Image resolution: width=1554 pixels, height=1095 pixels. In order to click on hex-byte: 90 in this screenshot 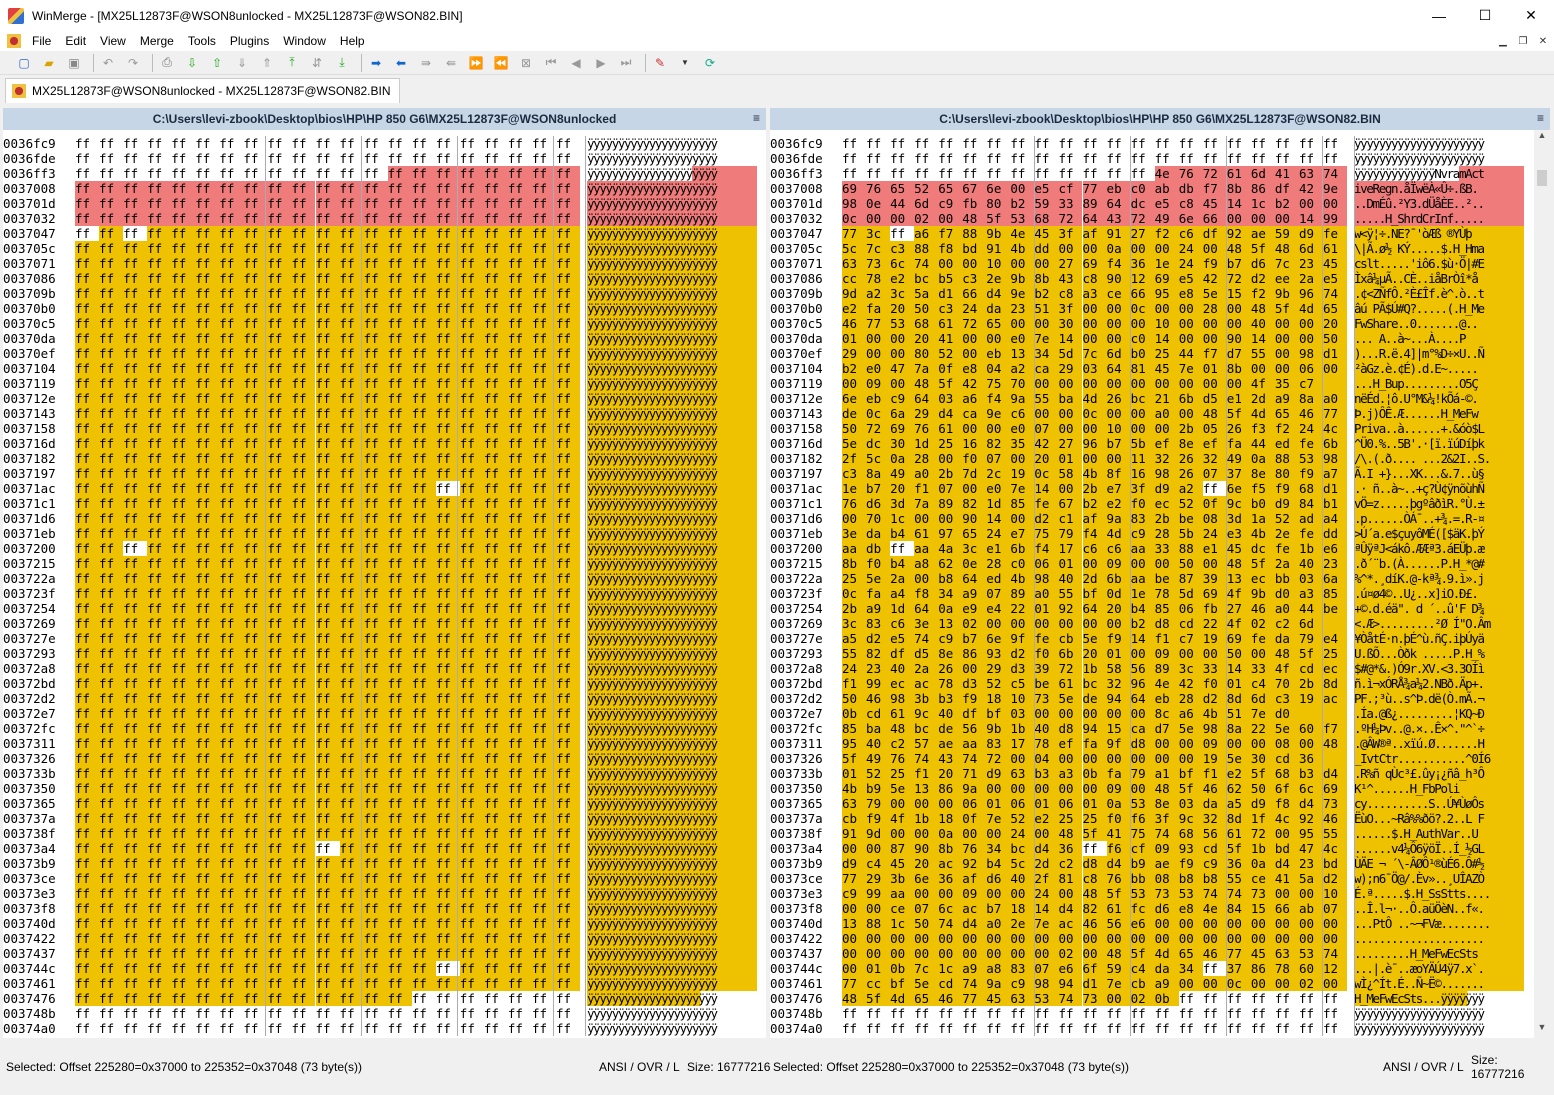, I will do `click(1118, 278)`.